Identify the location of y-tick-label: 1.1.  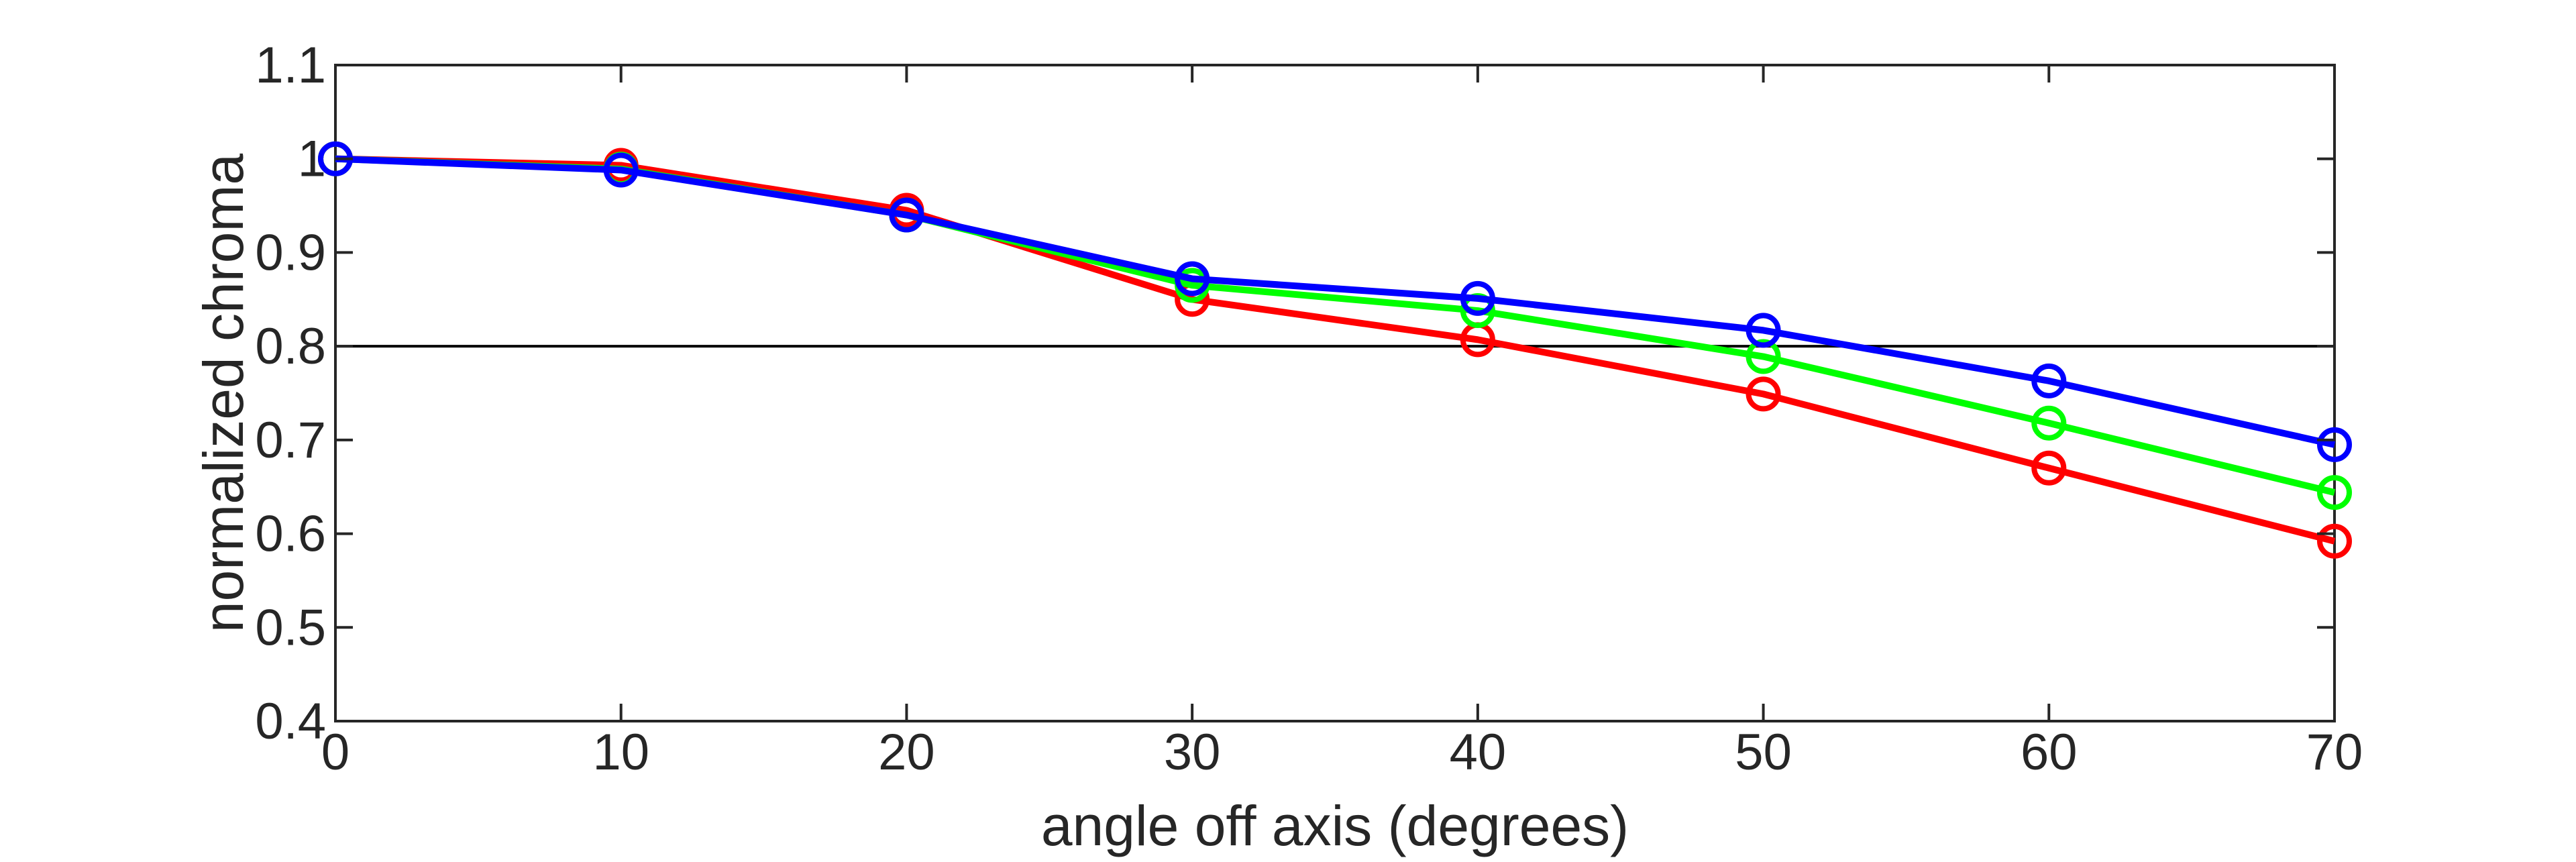
(290, 65).